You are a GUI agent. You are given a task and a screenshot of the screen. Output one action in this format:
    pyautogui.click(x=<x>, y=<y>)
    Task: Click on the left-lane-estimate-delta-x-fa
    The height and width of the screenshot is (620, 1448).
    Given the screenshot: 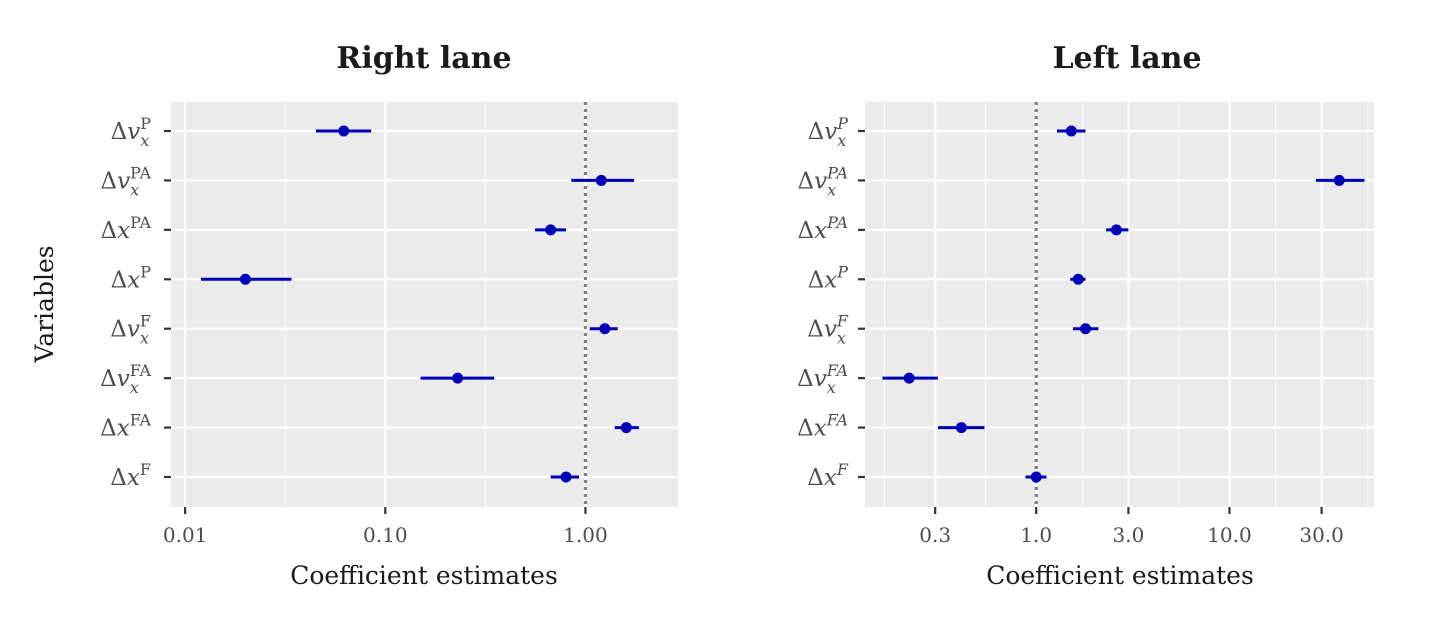 What is the action you would take?
    pyautogui.click(x=961, y=428)
    